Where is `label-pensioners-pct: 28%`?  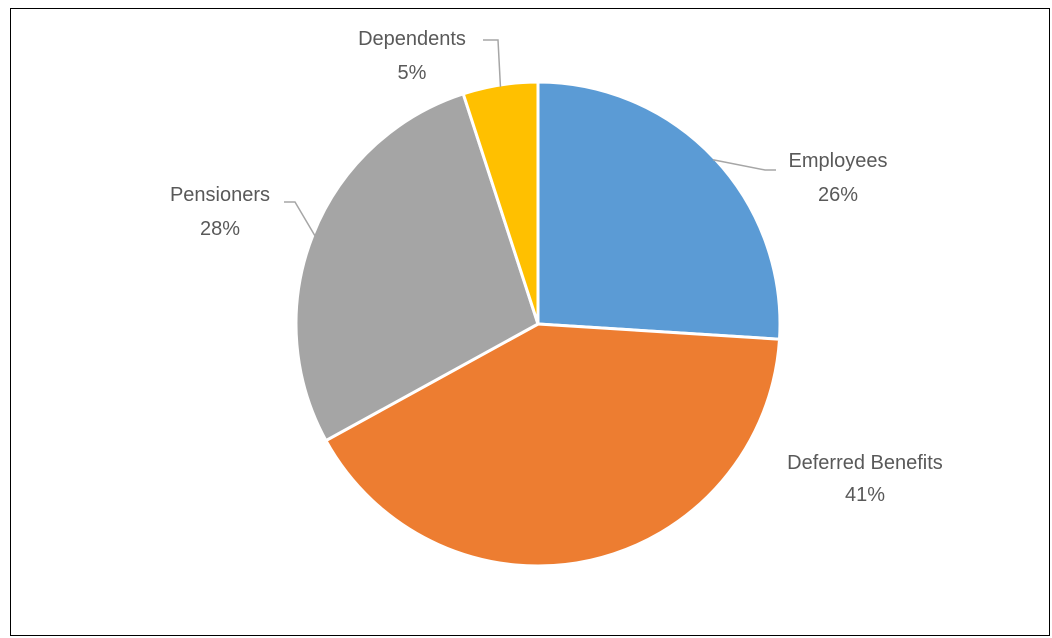 label-pensioners-pct: 28% is located at coordinates (220, 229).